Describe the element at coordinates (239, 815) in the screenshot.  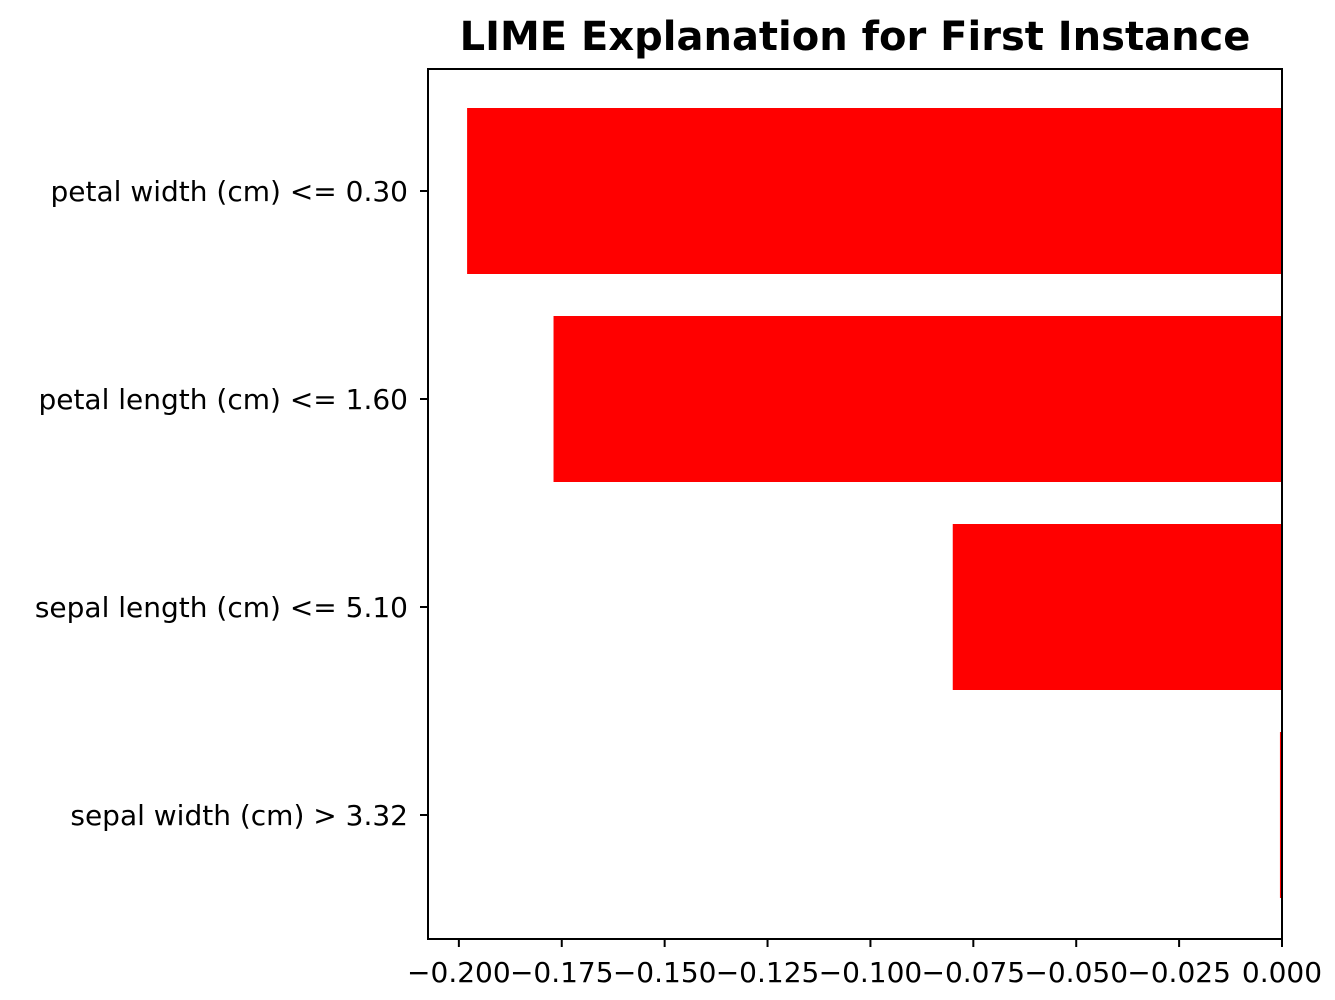
I see `y-tick-label: sepal width (cm) > 3.32` at that location.